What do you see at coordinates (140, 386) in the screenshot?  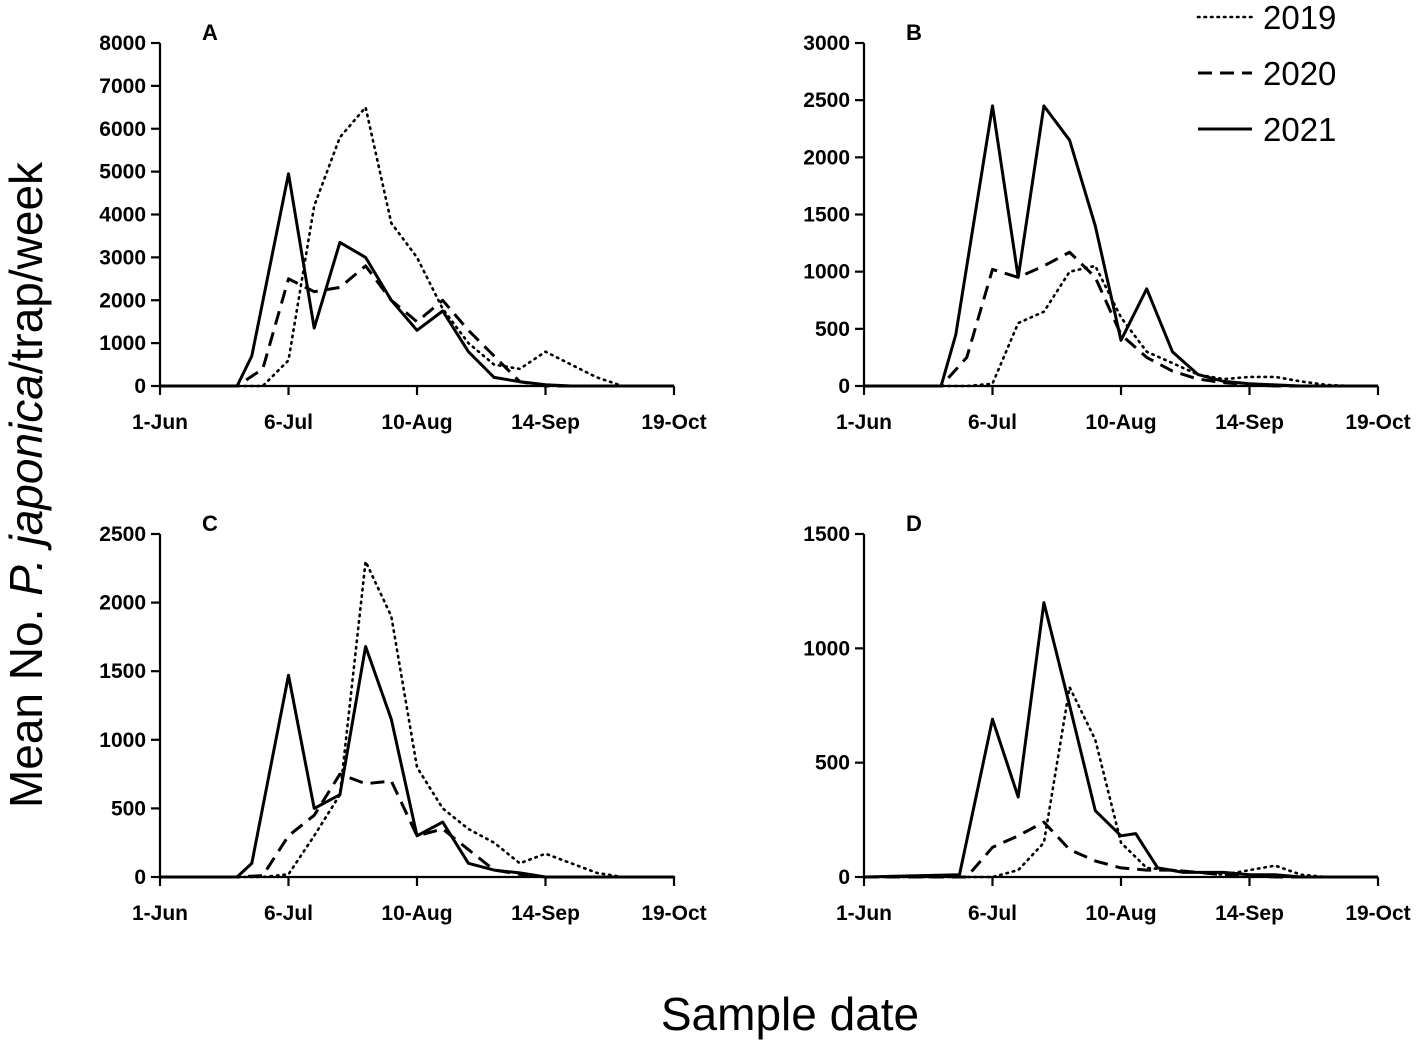 I see `y-tick-label-a: 0` at bounding box center [140, 386].